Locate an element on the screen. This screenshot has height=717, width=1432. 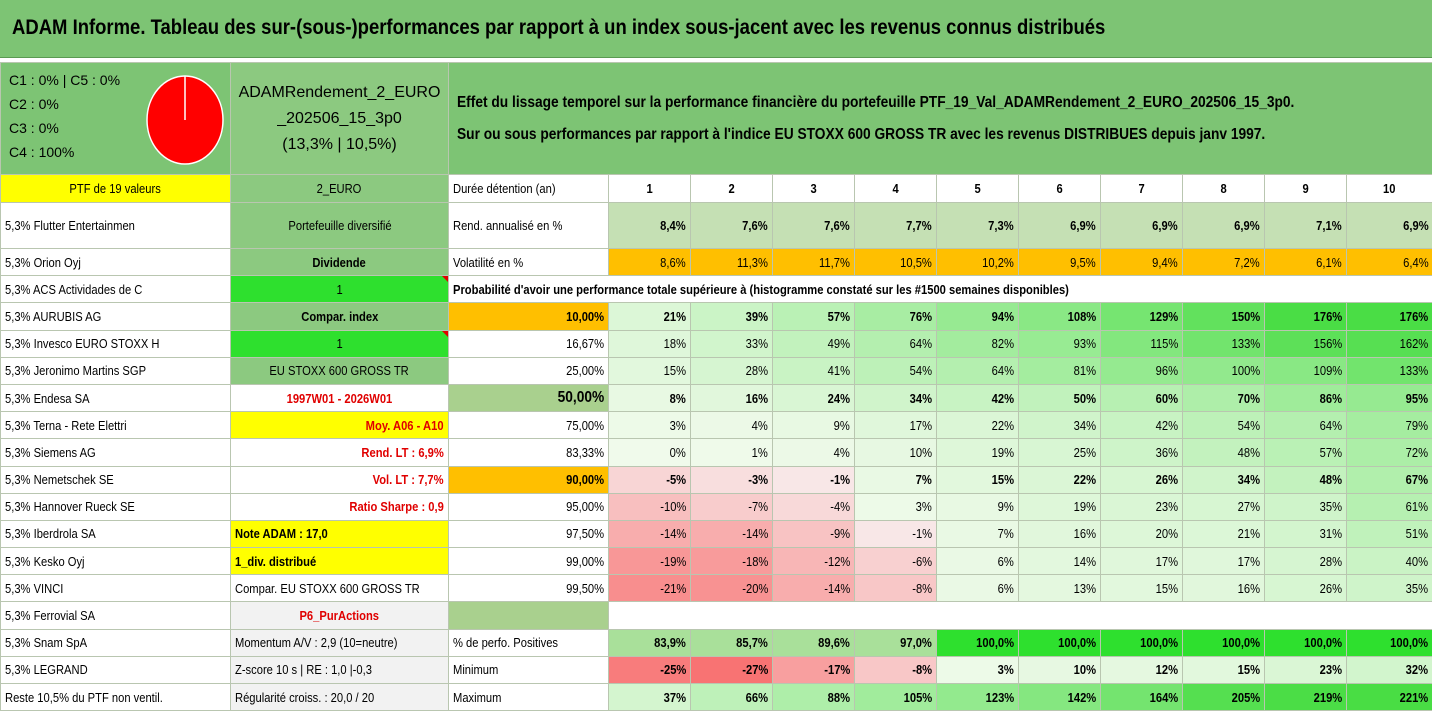
maximum-value: 37% is located at coordinates (649, 697).